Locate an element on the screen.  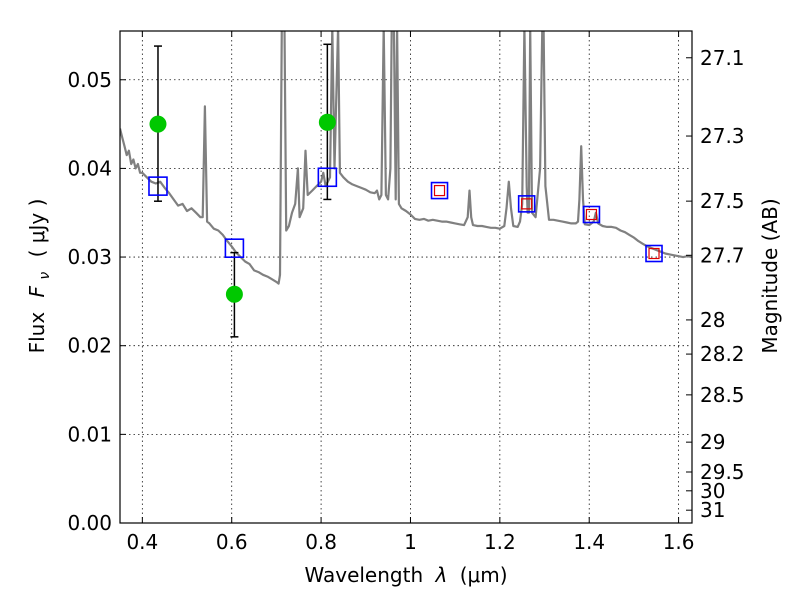
x-tick-label: 1.2 is located at coordinates (500, 542).